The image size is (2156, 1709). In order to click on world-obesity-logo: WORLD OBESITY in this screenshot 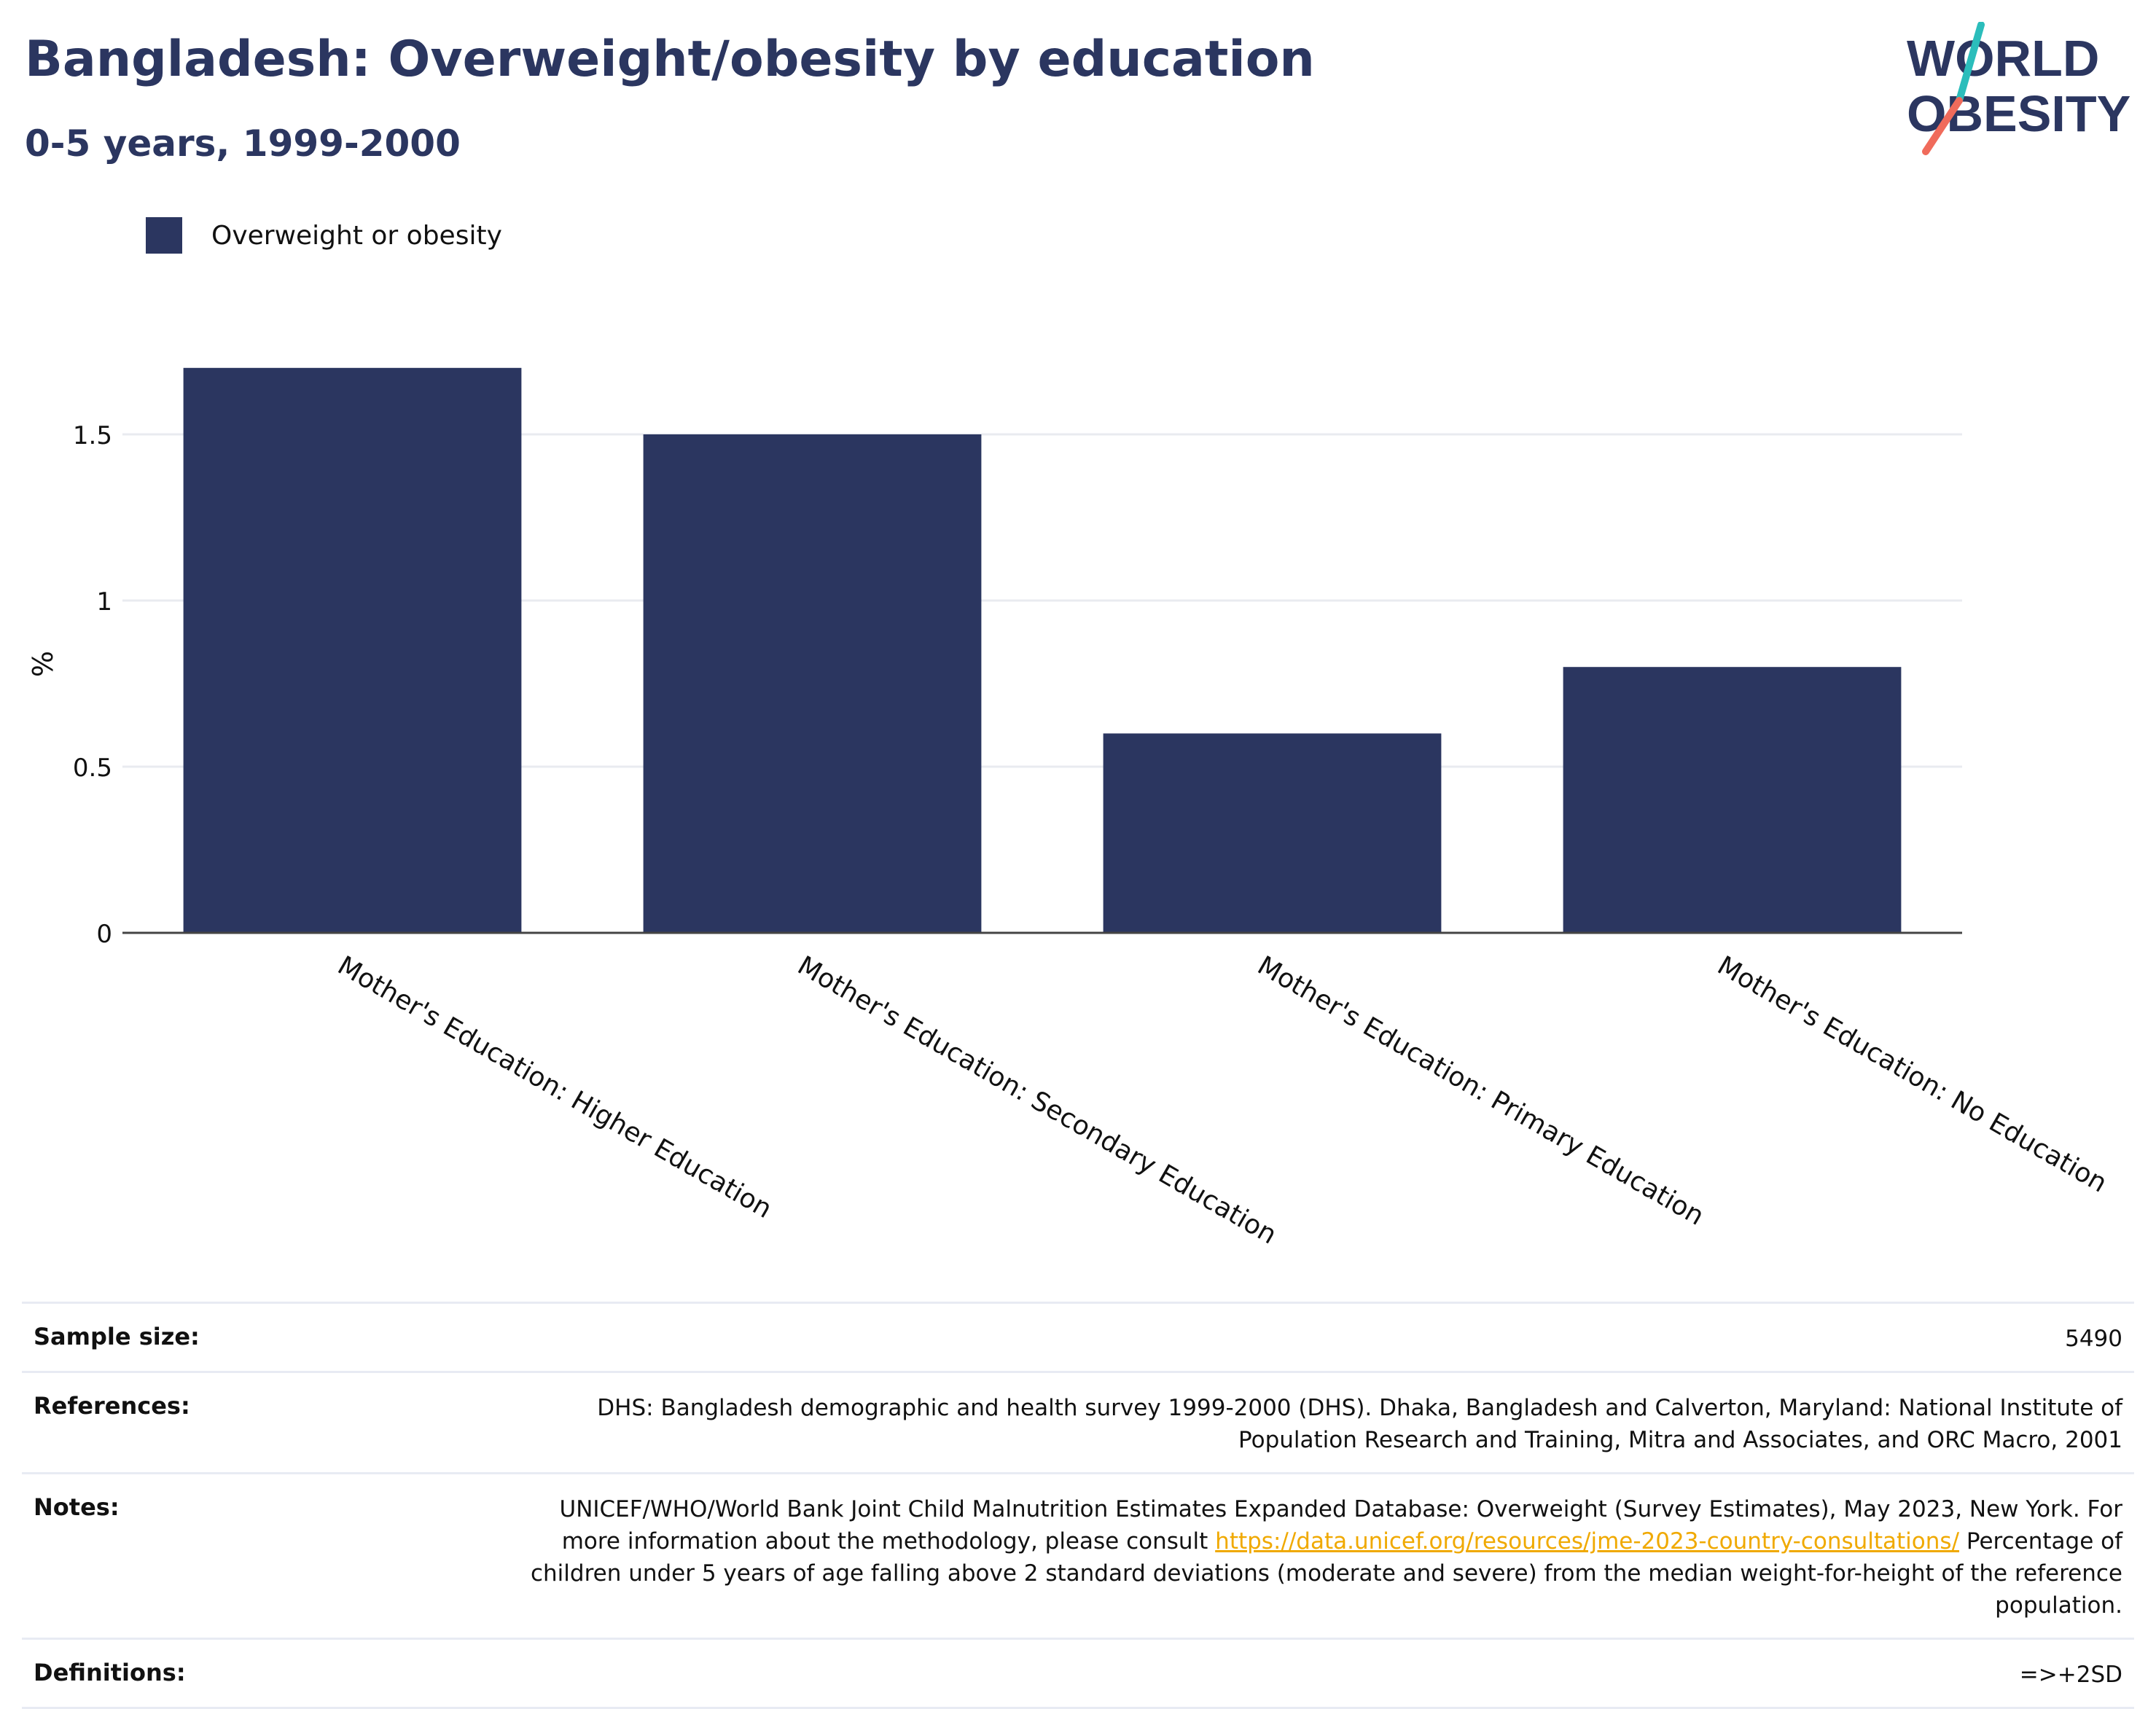, I will do `click(2019, 88)`.